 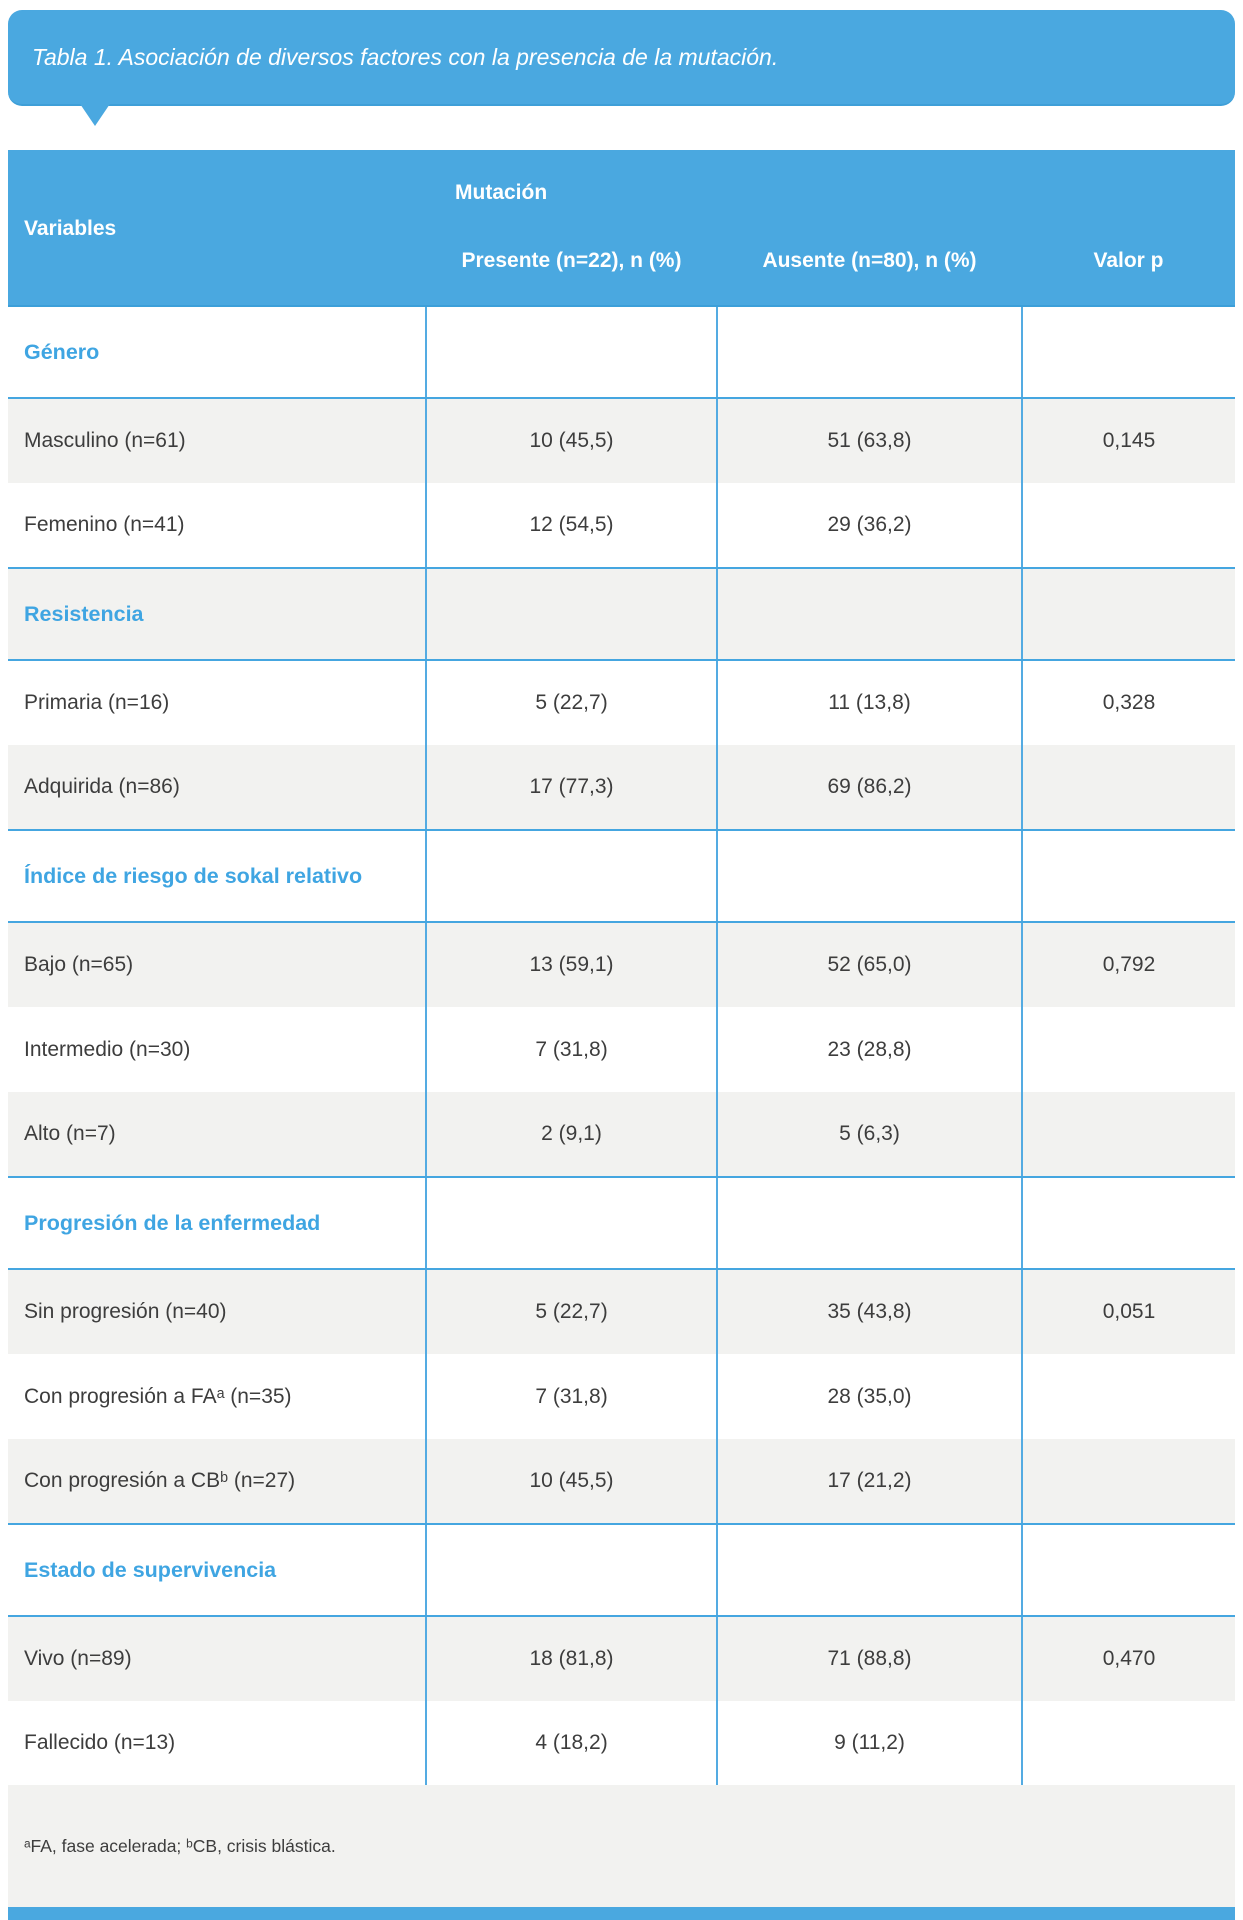 I want to click on row-label: Vivo (n=89), so click(x=78, y=1658).